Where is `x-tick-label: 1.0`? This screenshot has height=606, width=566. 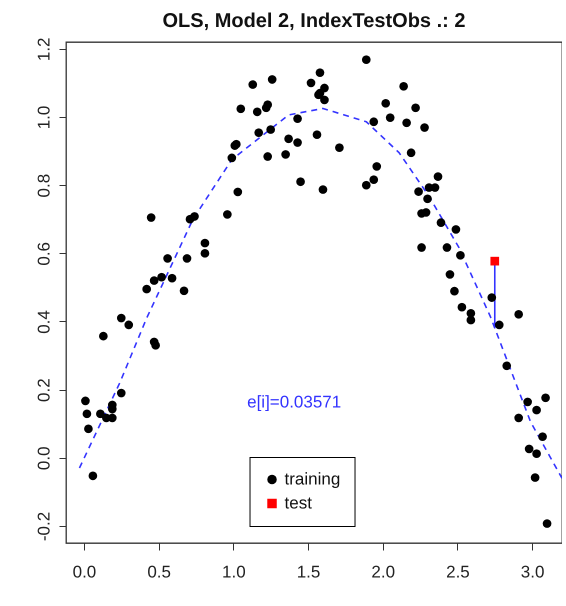
x-tick-label: 1.0 is located at coordinates (234, 572).